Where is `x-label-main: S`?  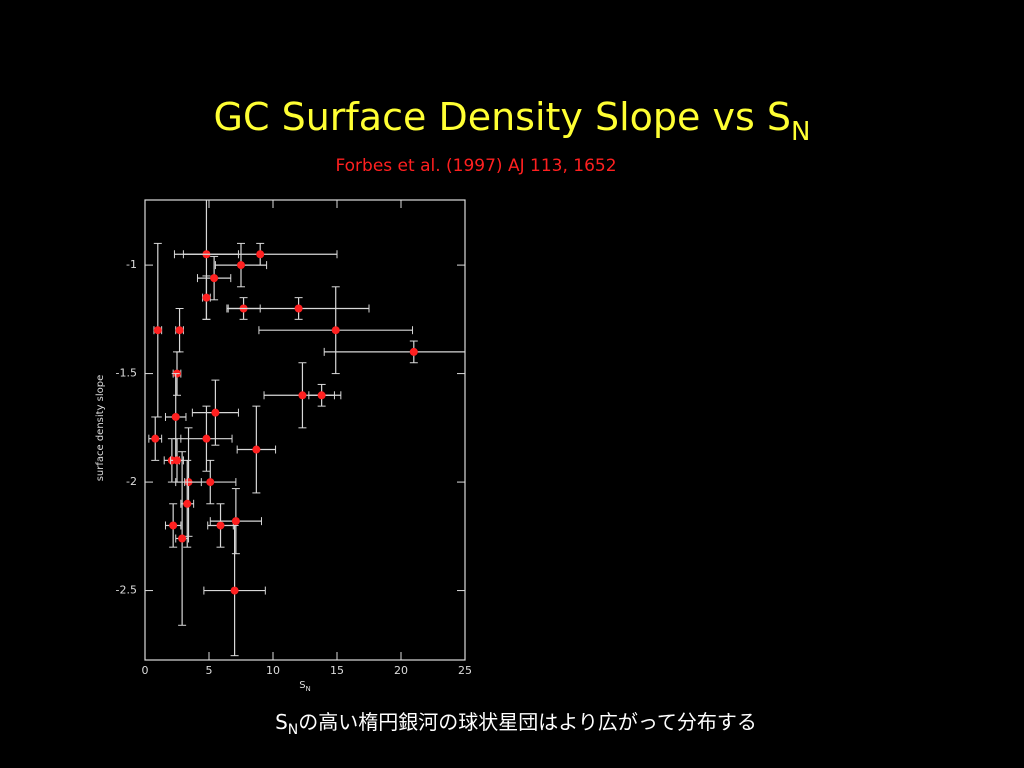 x-label-main: S is located at coordinates (302, 685).